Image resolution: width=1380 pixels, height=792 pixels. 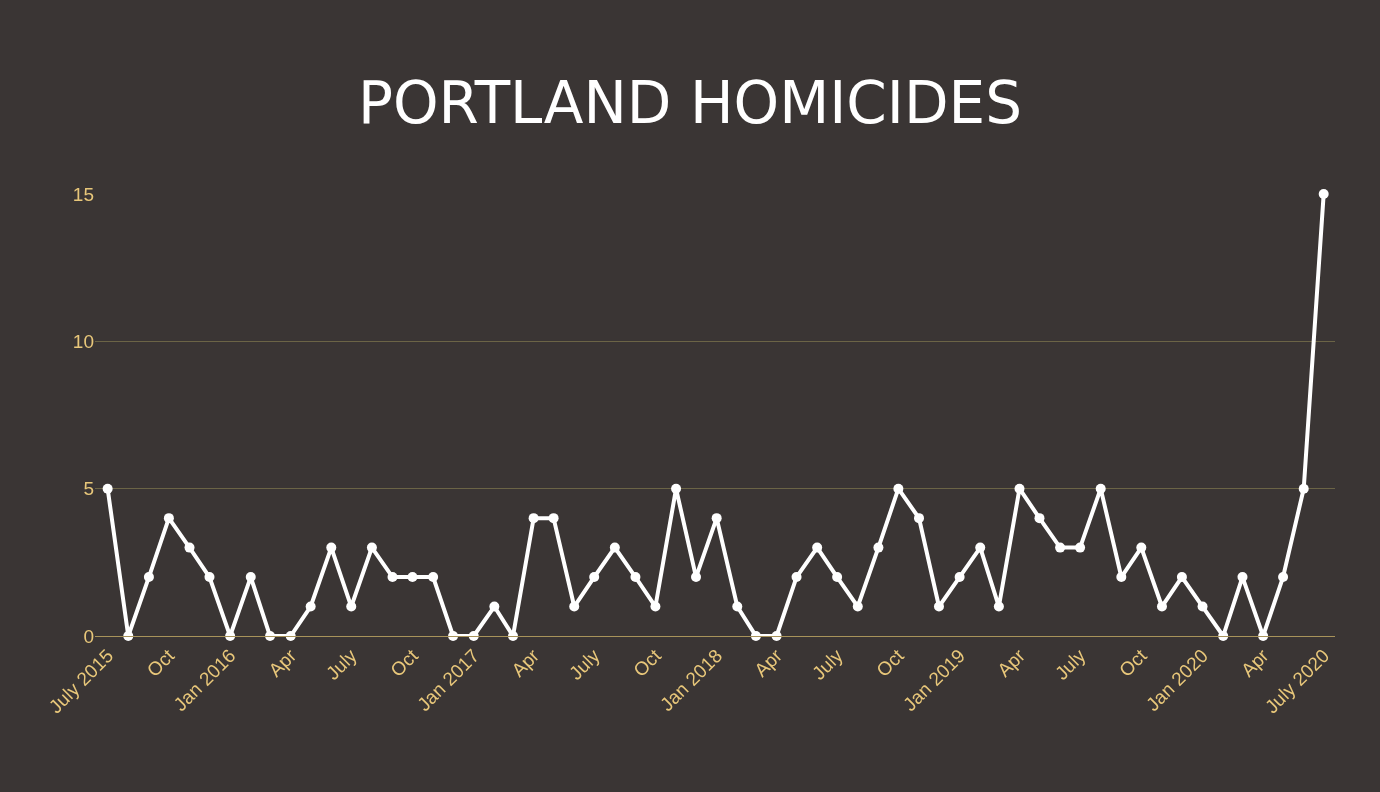 I want to click on y-tick-label: 10, so click(x=83, y=341).